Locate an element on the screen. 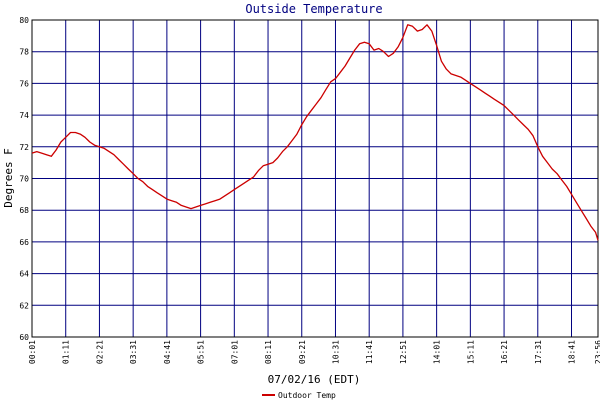  y-tick-label: 78 is located at coordinates (24, 52).